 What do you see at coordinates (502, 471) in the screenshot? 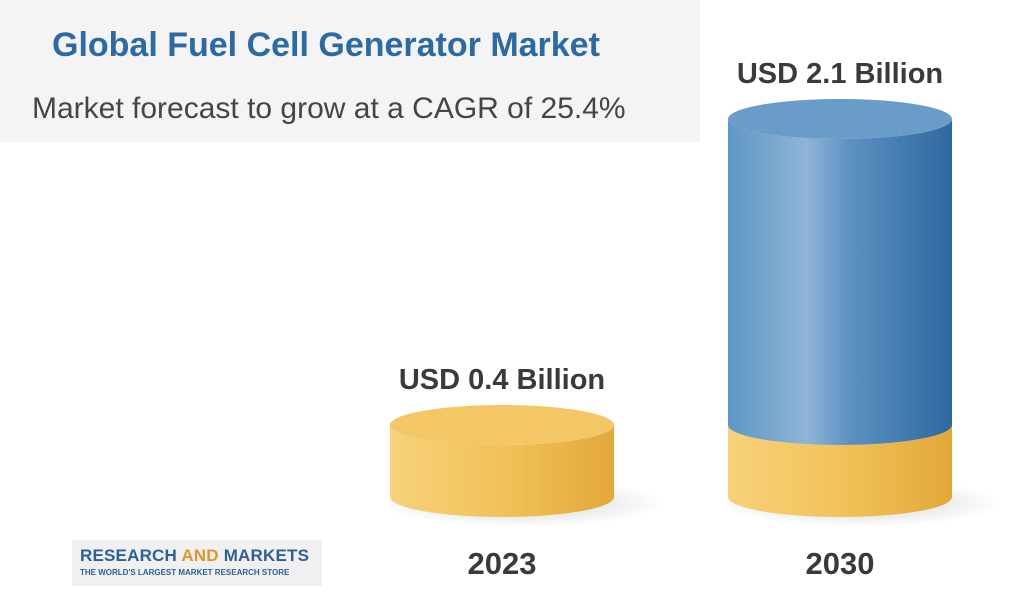
I see `bar-body` at bounding box center [502, 471].